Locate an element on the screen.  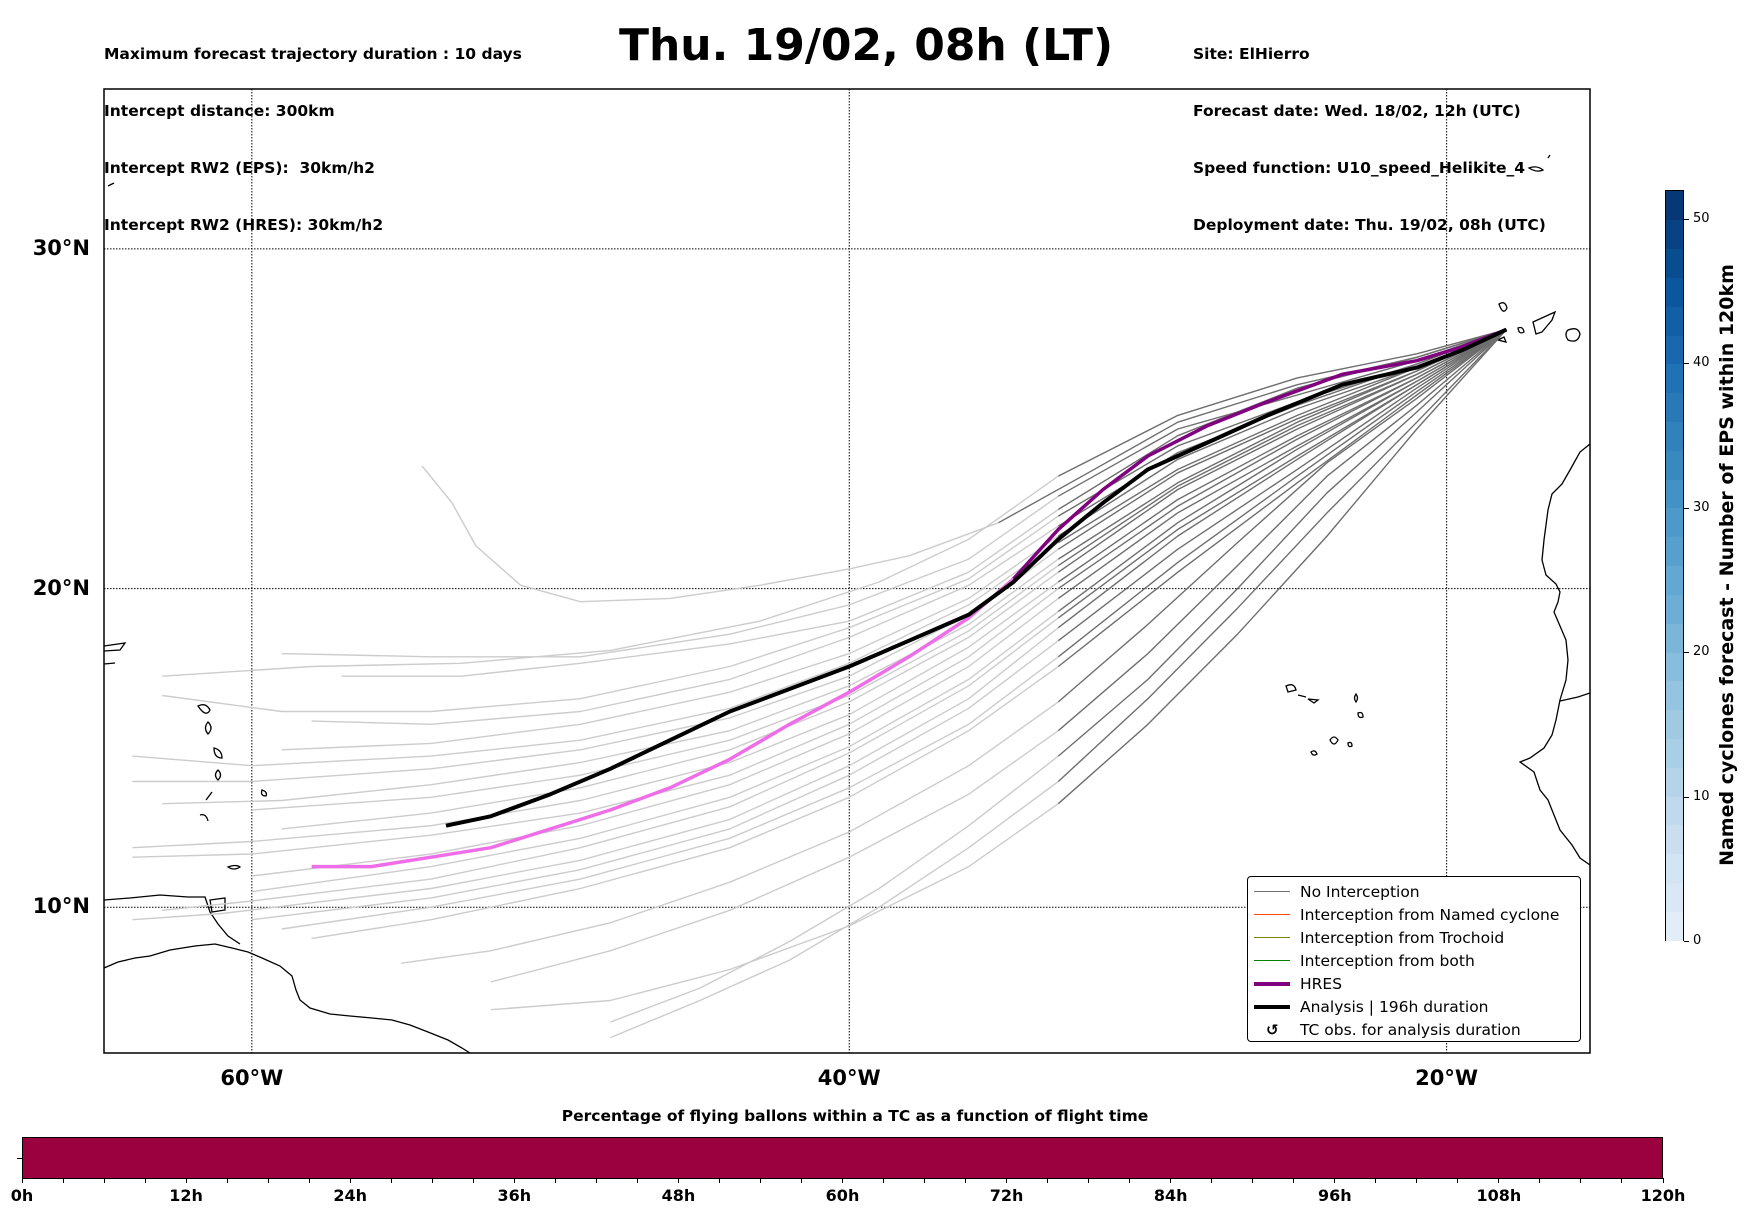
hres-track-near is located at coordinates (1260, 453).